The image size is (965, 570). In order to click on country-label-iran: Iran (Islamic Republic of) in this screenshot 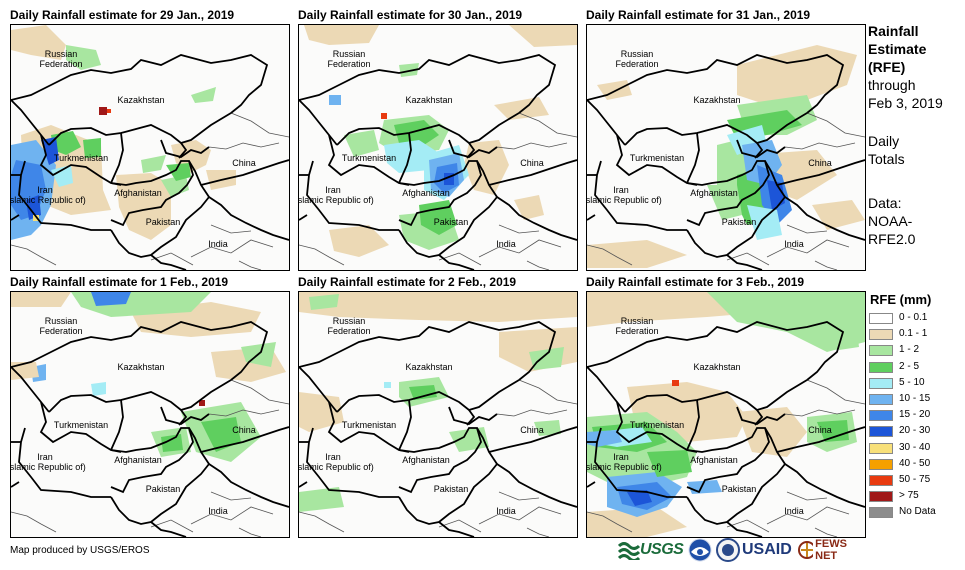, I will do `click(624, 462)`.